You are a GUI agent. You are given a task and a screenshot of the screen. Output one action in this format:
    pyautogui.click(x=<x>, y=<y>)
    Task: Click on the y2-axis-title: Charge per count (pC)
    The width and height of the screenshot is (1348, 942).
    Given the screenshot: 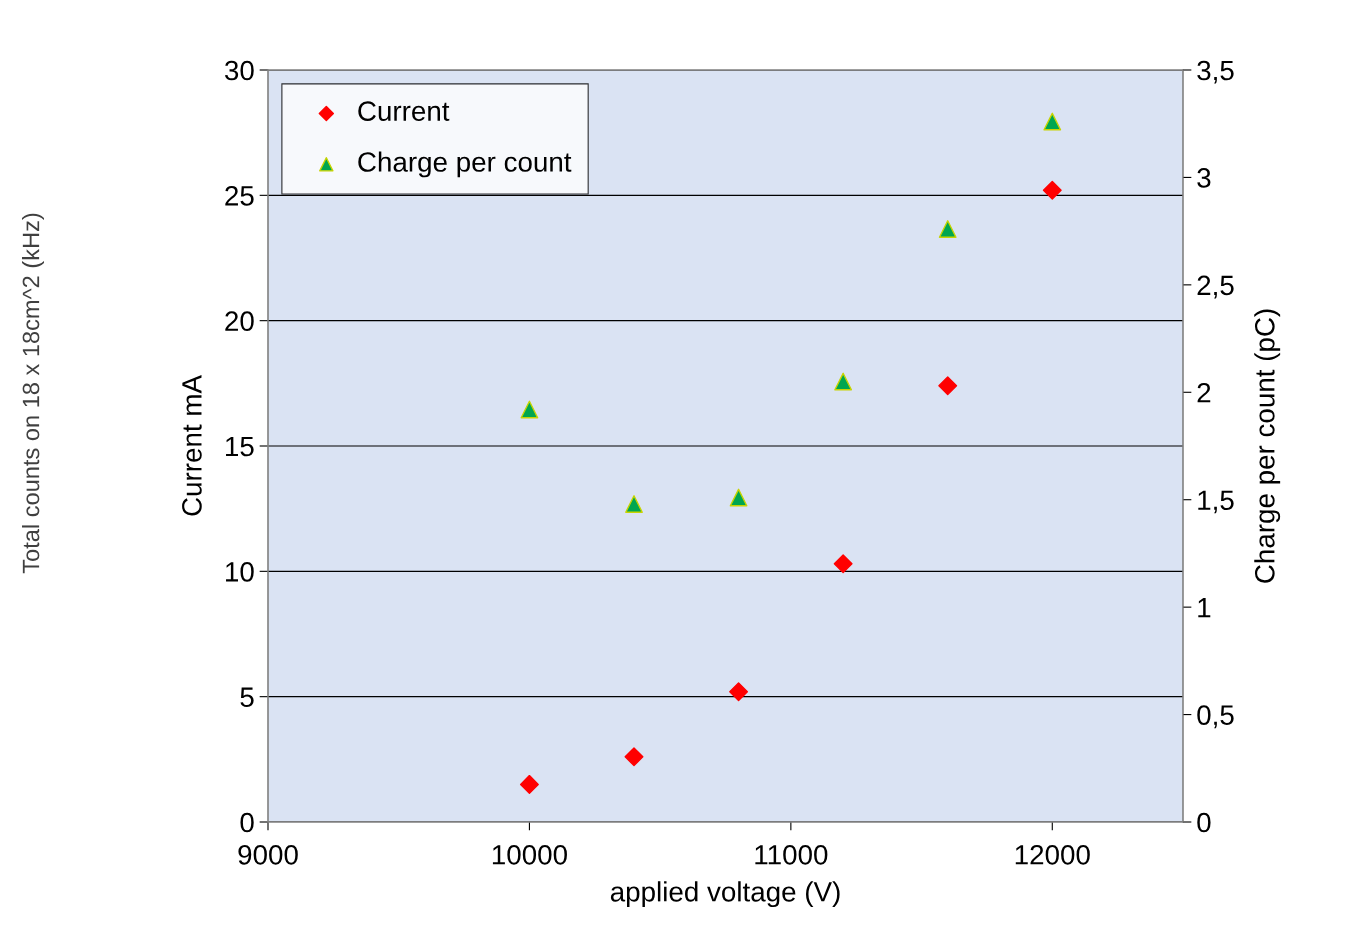 What is the action you would take?
    pyautogui.click(x=1267, y=446)
    